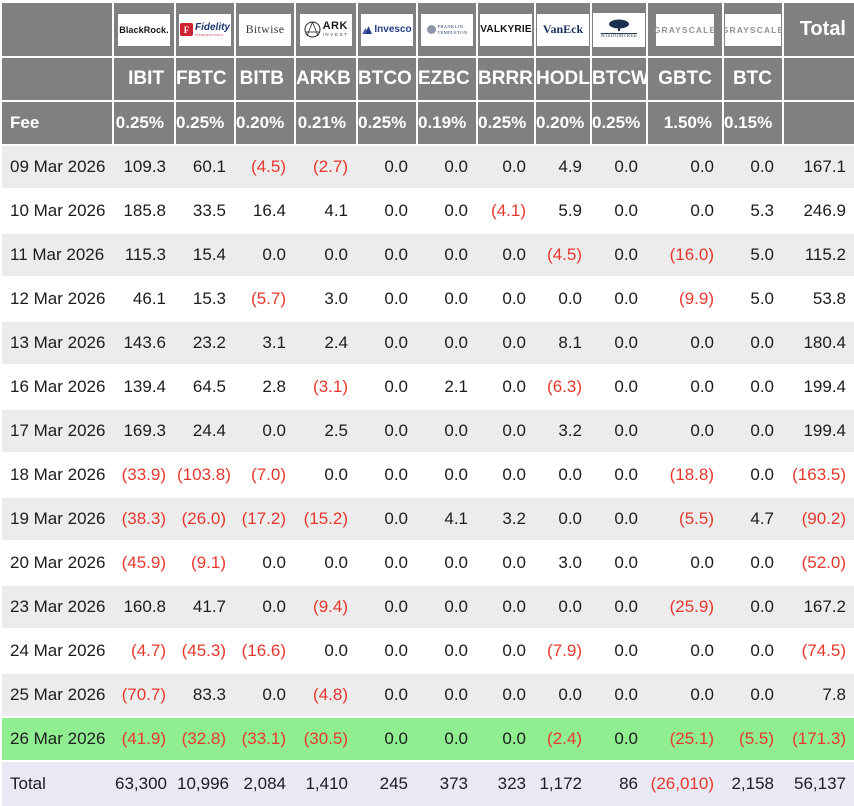 The image size is (854, 806). Describe the element at coordinates (507, 80) in the screenshot. I see `ticker-brrr: BRRR` at that location.